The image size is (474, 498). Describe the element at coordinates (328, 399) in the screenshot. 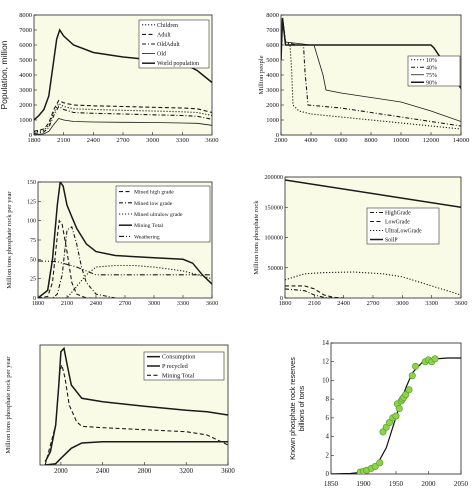

I see `y-tick-label: 8` at that location.